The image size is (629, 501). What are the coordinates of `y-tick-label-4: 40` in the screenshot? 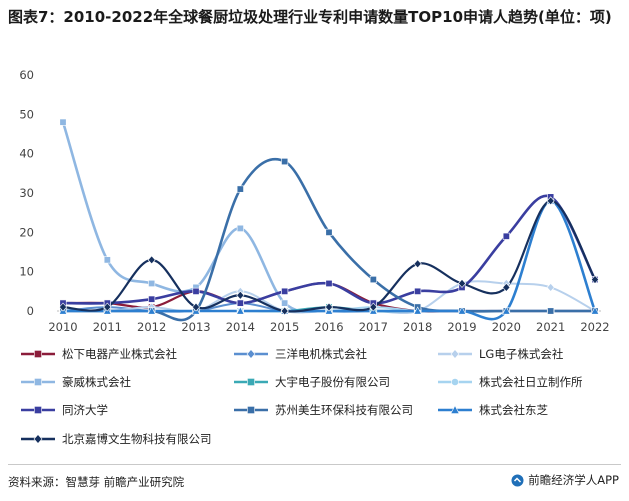 It's located at (26, 154).